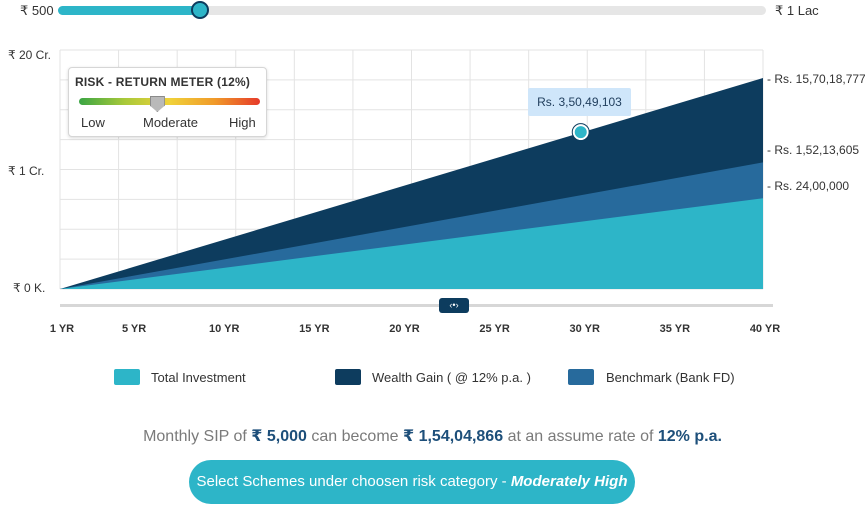  Describe the element at coordinates (355, 436) in the screenshot. I see `summary-middle: can become` at that location.